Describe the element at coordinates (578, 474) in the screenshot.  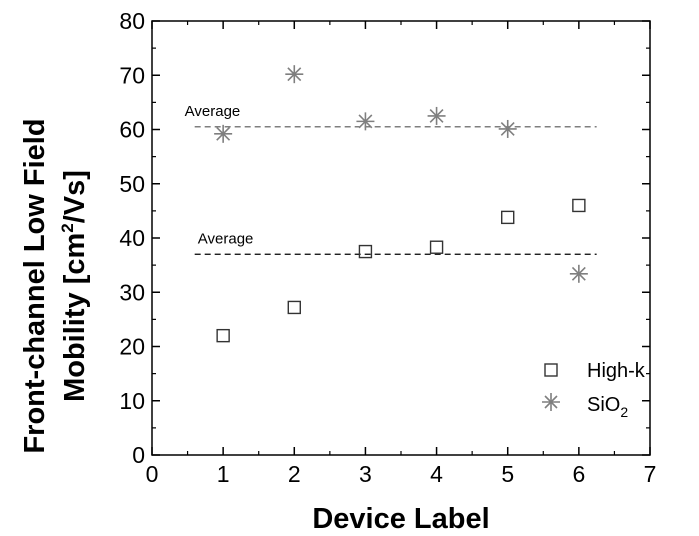
I see `x-tick-label: 6` at that location.